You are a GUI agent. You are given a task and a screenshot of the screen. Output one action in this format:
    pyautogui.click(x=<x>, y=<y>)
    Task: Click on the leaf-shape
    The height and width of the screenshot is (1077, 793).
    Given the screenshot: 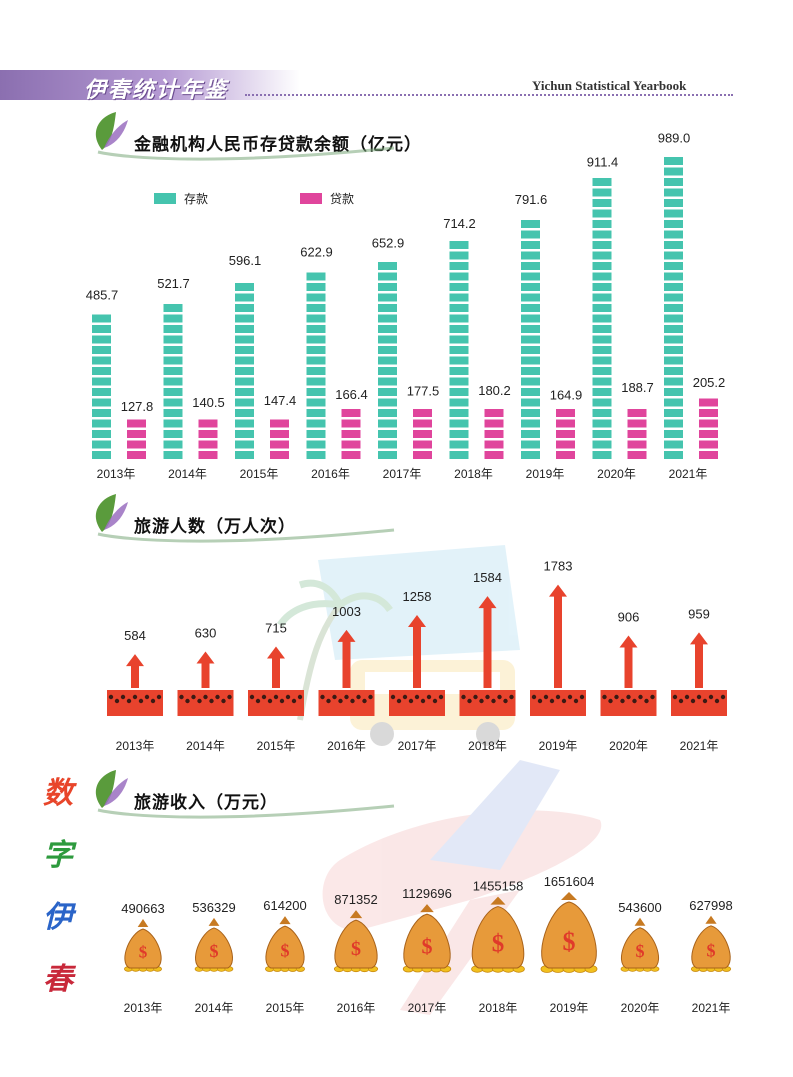 What is the action you would take?
    pyautogui.click(x=105, y=131)
    